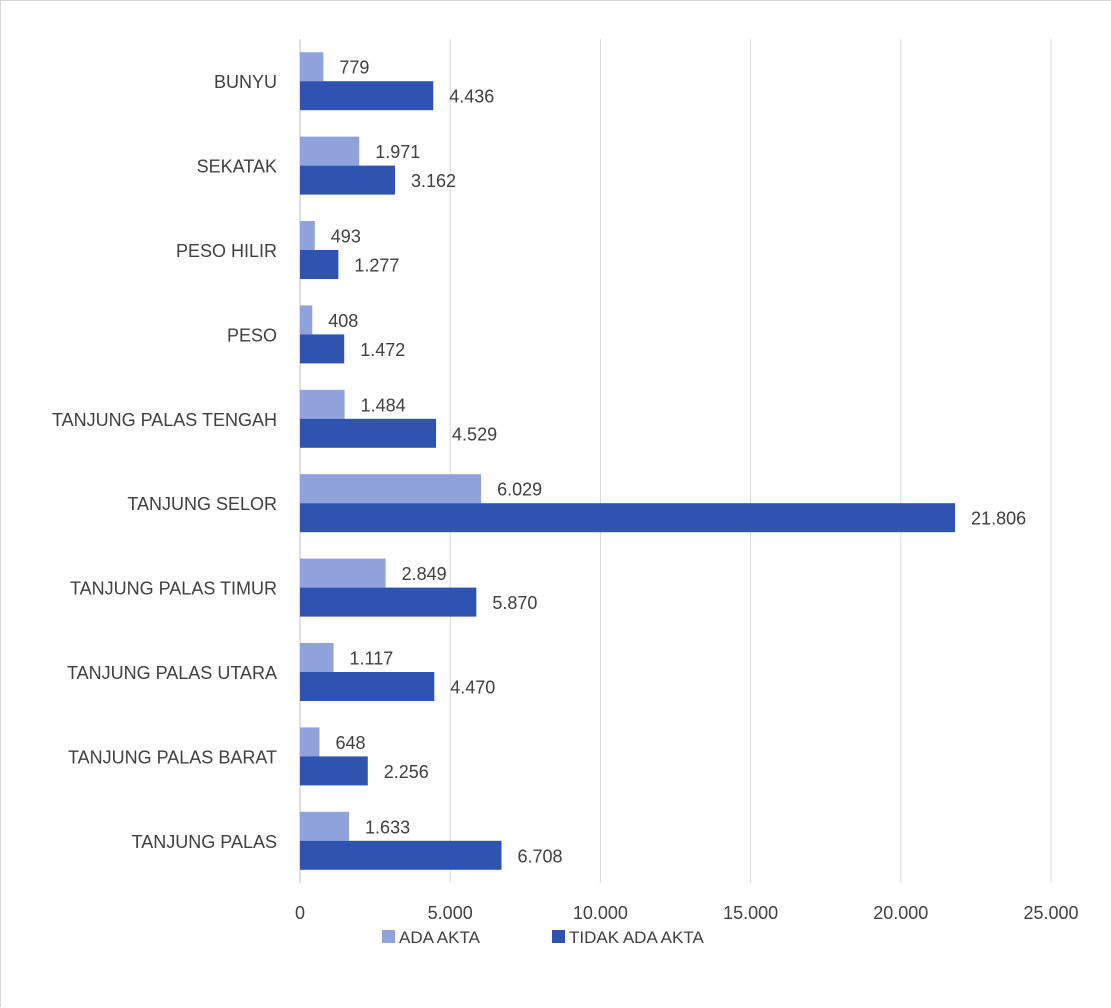 The width and height of the screenshot is (1111, 1008). Describe the element at coordinates (226, 251) in the screenshot. I see `category-label: PESO HILIR` at that location.